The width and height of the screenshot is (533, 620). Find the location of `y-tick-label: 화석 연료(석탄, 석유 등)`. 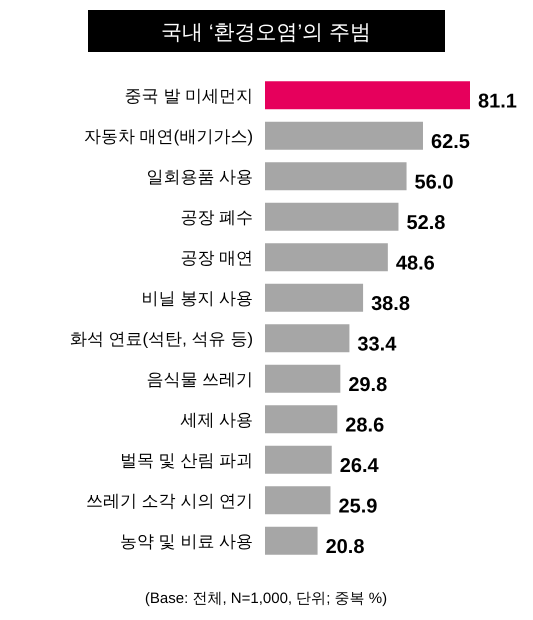

y-tick-label: 화석 연료(석탄, 석유 등) is located at coordinates (161, 338).